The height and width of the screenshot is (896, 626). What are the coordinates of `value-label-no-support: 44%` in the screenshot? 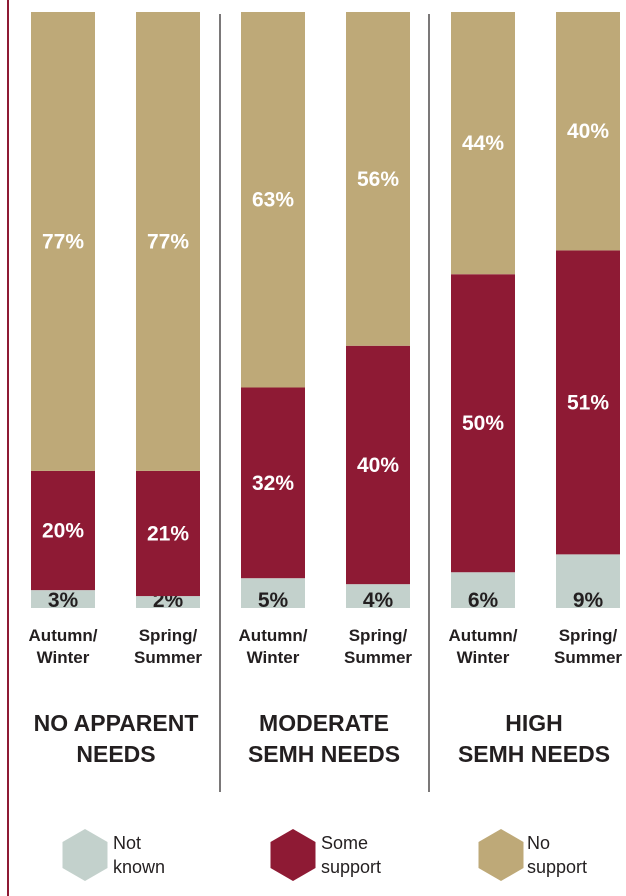 It's located at (483, 143).